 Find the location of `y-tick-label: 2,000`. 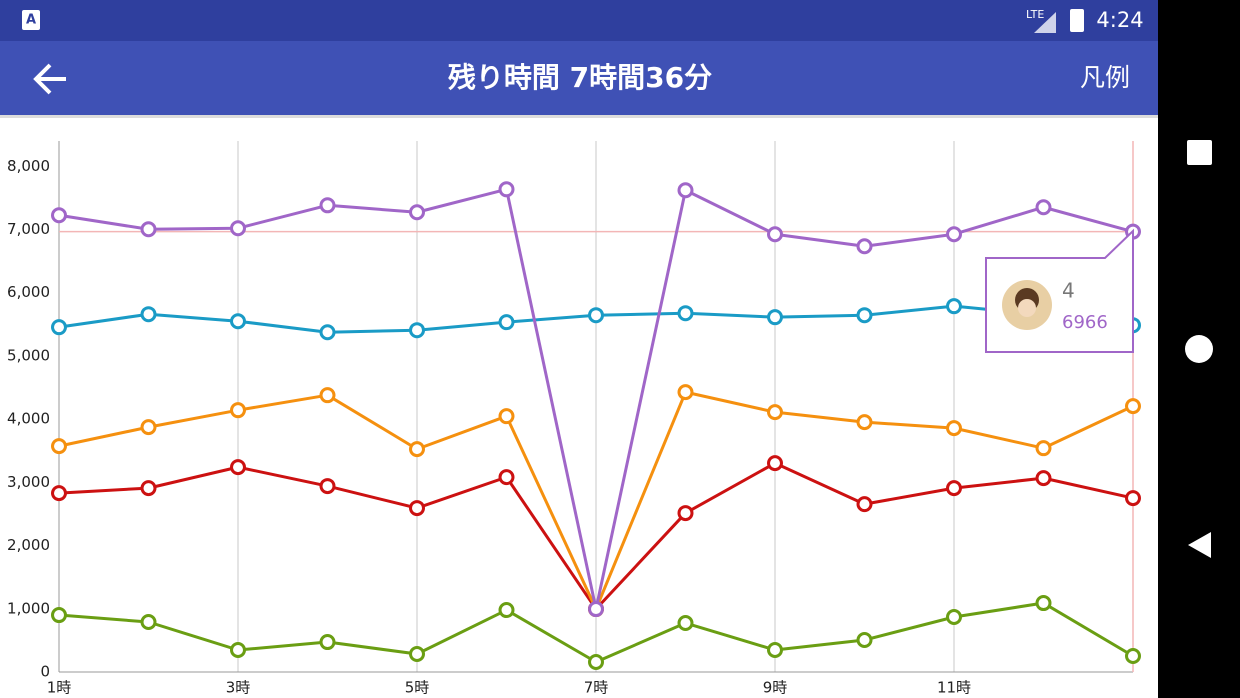

y-tick-label: 2,000 is located at coordinates (28, 545).